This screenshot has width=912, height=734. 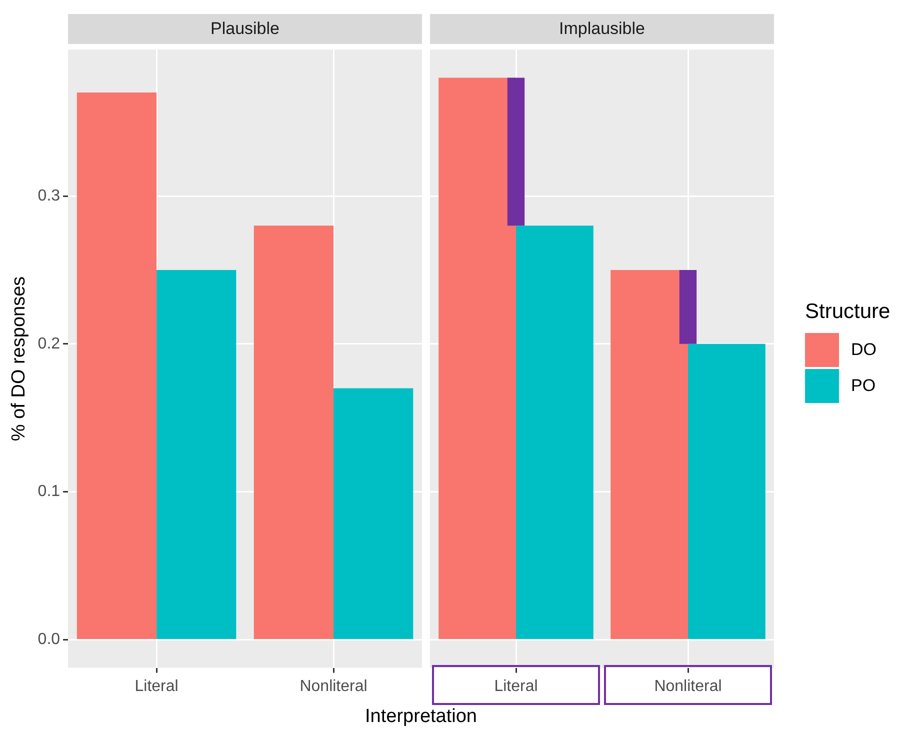 What do you see at coordinates (602, 29) in the screenshot?
I see `chart-title: Implausible` at bounding box center [602, 29].